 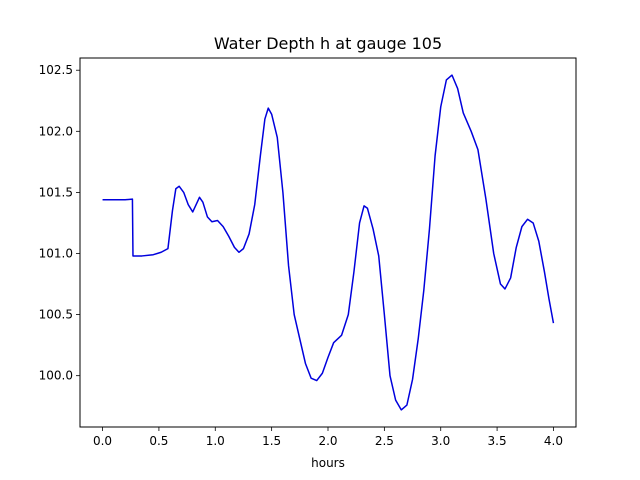 What do you see at coordinates (384, 441) in the screenshot?
I see `x-tick-label: 2.5` at bounding box center [384, 441].